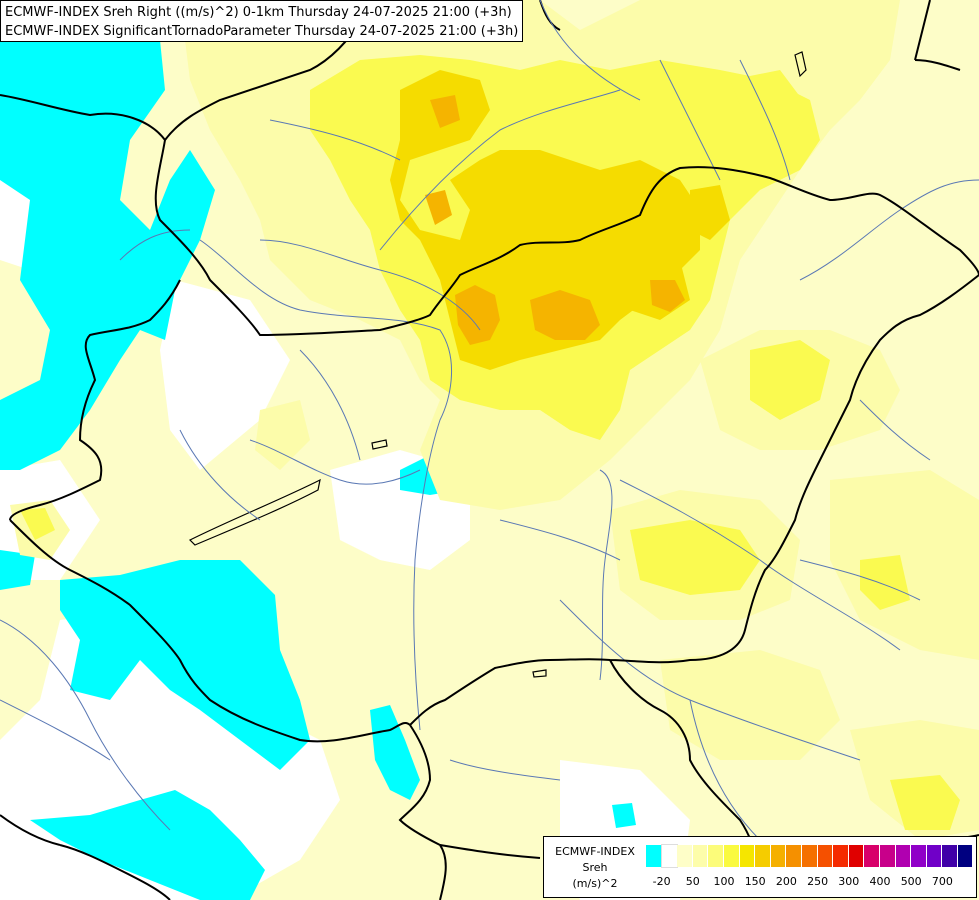 This screenshot has width=979, height=900. I want to click on legend-parameter-label: Sreh, so click(595, 867).